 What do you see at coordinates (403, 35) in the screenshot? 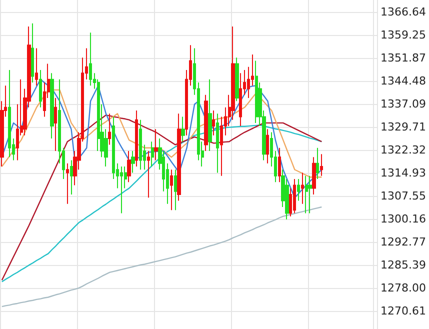
I see `y-tick-label: 1359.25` at bounding box center [403, 35].